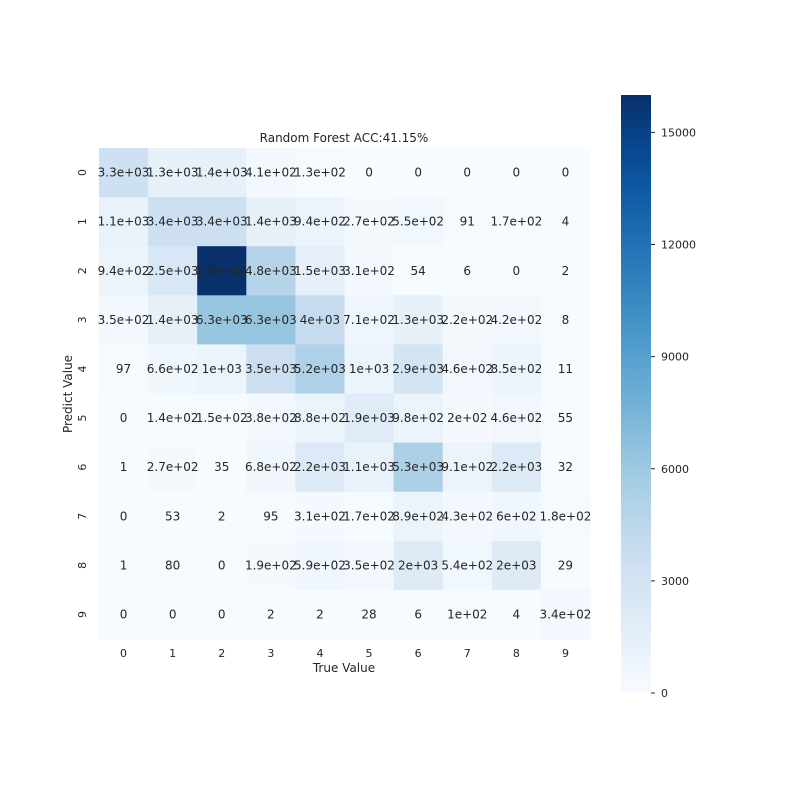 This screenshot has height=792, width=792. Describe the element at coordinates (636, 394) in the screenshot. I see `colorbar` at that location.